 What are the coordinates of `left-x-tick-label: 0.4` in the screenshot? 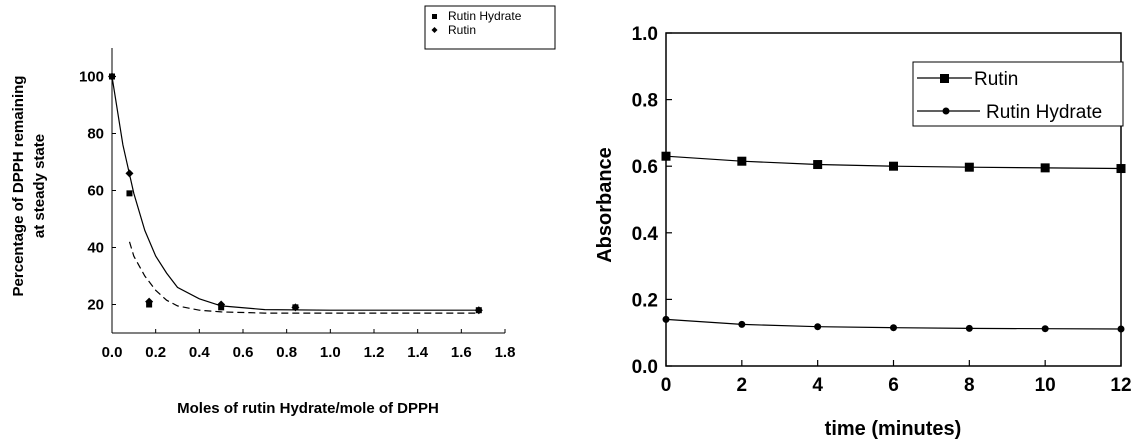 It's located at (200, 352).